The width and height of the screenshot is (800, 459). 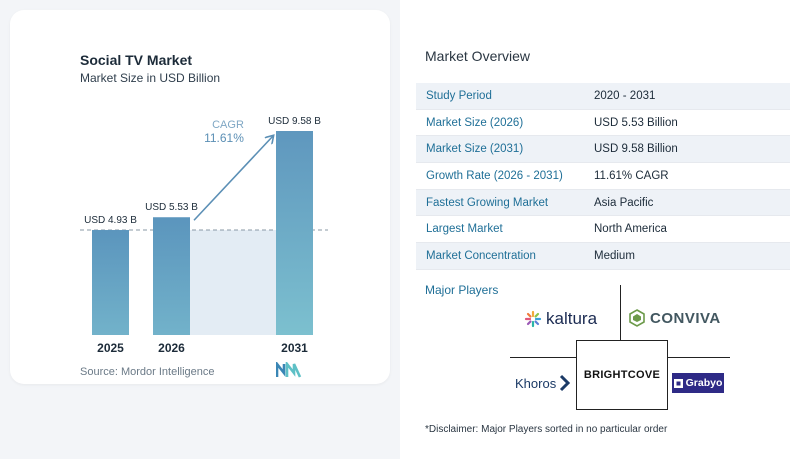 What do you see at coordinates (294, 121) in the screenshot?
I see `data-label-2031: USD 9.58 B` at bounding box center [294, 121].